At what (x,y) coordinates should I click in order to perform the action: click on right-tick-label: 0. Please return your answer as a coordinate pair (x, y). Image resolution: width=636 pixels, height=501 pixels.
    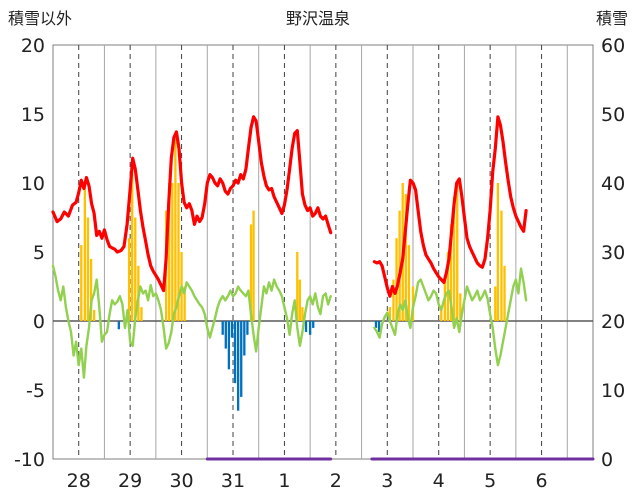
    Looking at the image, I should click on (607, 460).